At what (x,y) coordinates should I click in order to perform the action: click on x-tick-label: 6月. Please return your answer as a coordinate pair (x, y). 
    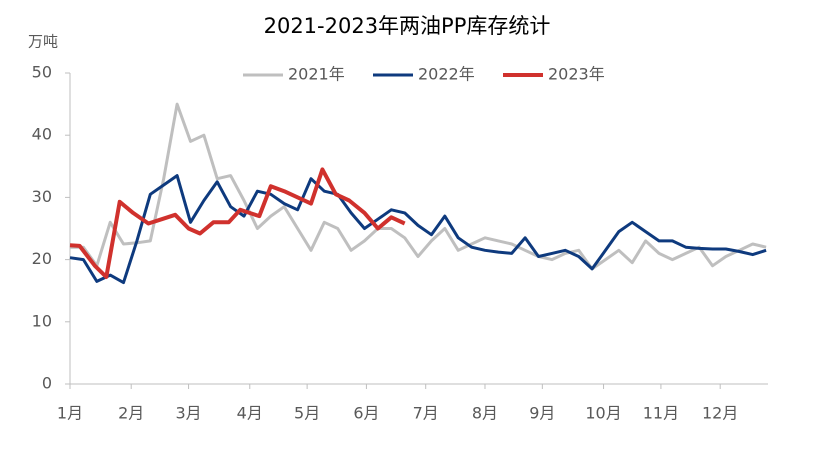
    Looking at the image, I should click on (366, 413).